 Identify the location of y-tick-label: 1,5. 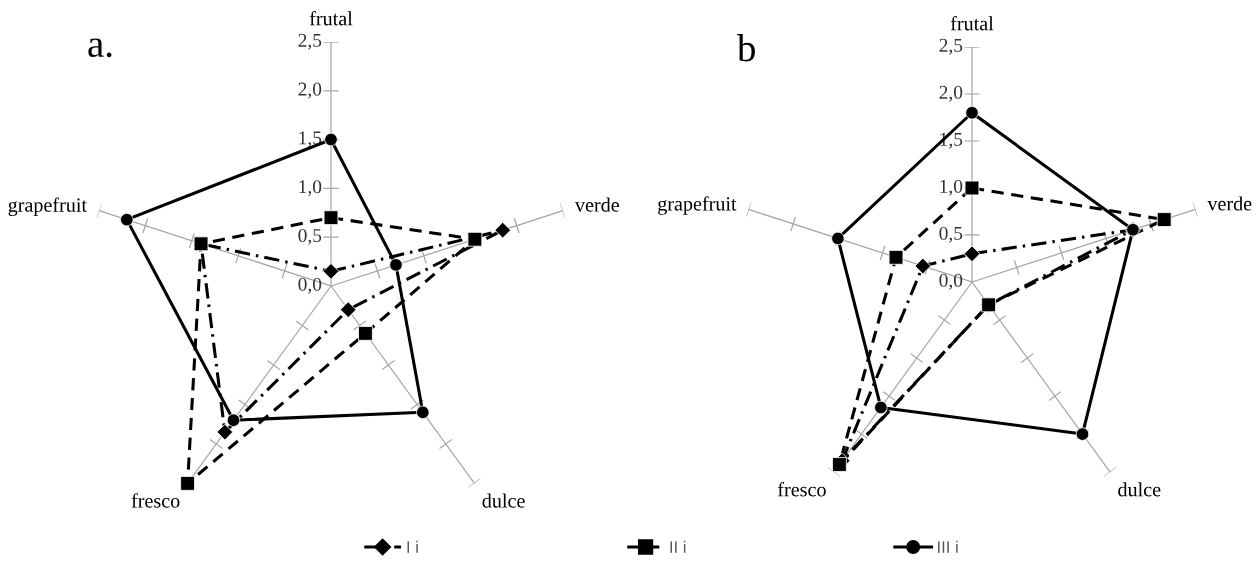
(310, 139).